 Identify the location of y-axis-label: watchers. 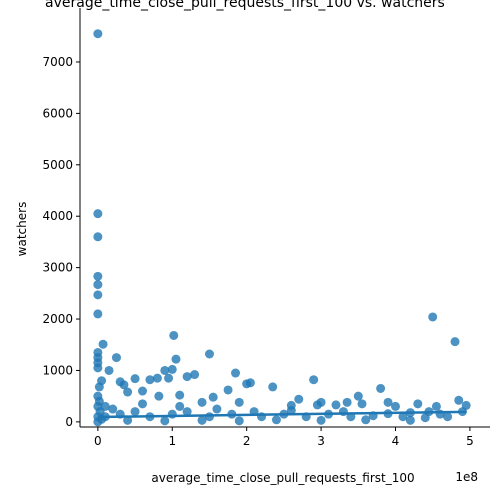
(22, 229).